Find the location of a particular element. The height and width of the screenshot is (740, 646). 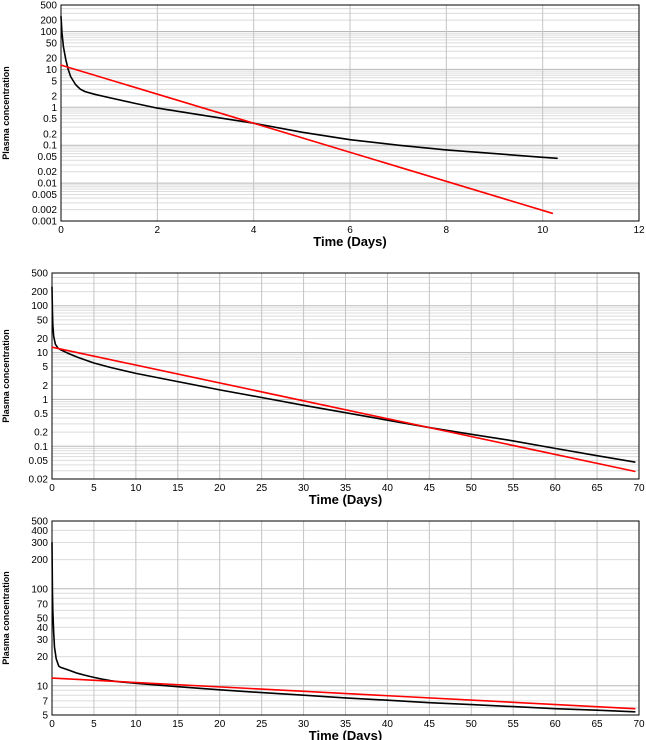

x-tick-label: 6 is located at coordinates (350, 230).